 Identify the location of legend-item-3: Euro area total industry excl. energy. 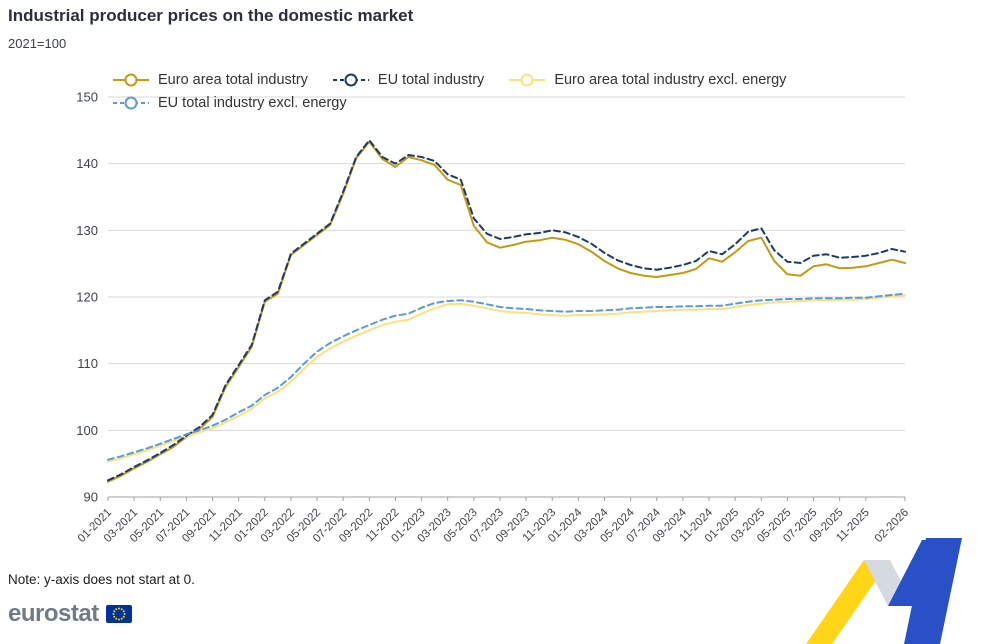
(647, 80).